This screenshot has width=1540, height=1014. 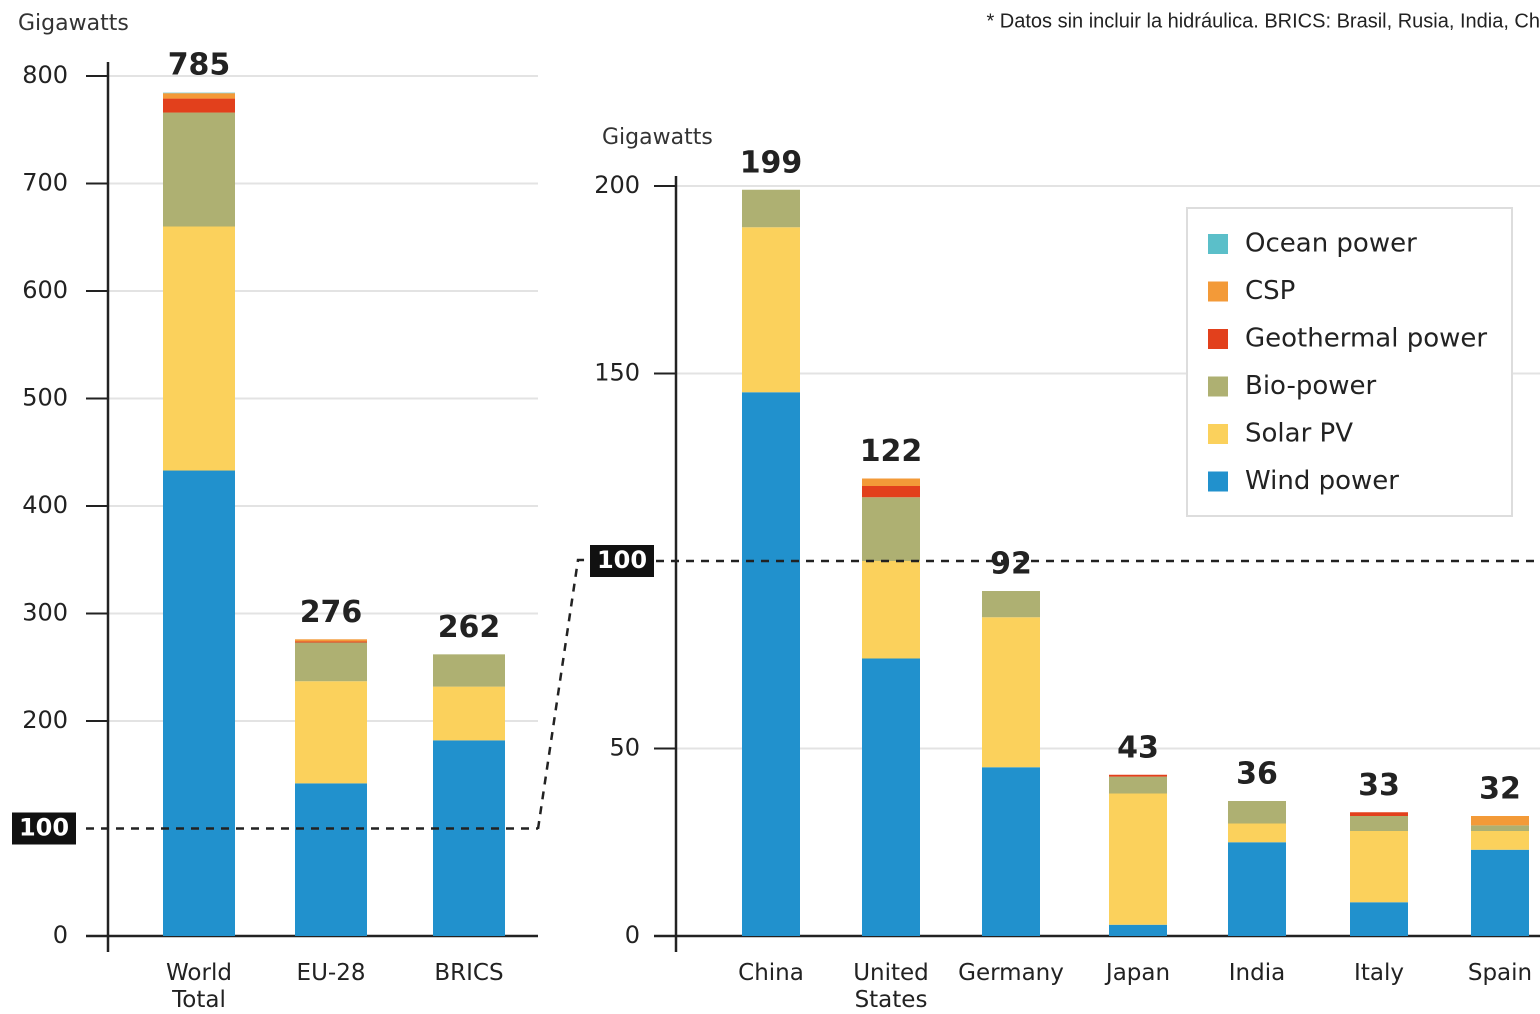 What do you see at coordinates (1331, 244) in the screenshot?
I see `legend-label: Ocean power` at bounding box center [1331, 244].